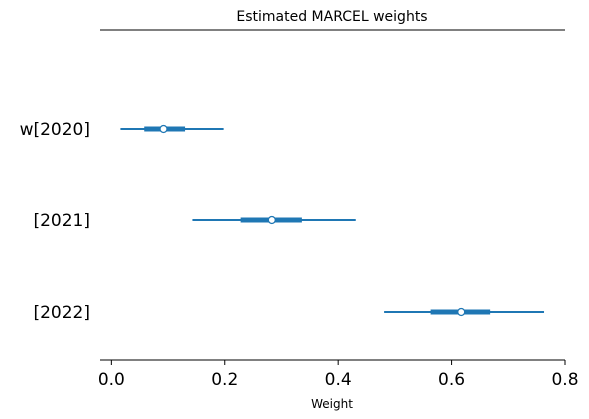  What do you see at coordinates (338, 380) in the screenshot?
I see `x-tick-label: 0.4` at bounding box center [338, 380].